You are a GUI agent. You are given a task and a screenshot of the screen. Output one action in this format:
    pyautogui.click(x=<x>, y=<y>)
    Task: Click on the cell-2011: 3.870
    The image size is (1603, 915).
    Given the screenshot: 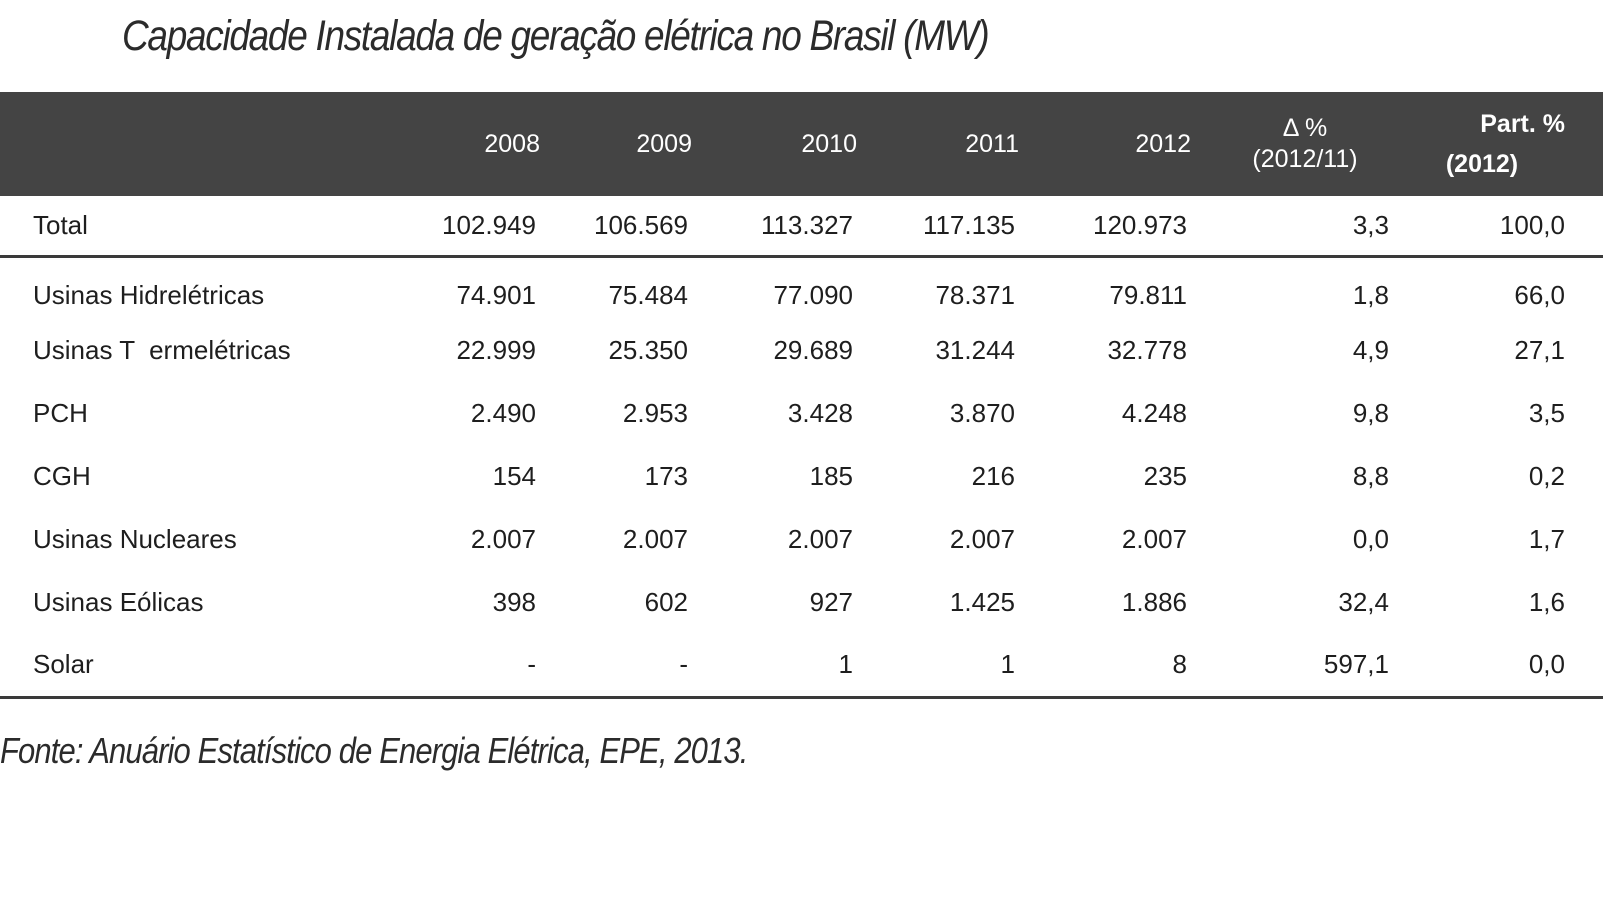 What is the action you would take?
    pyautogui.click(x=982, y=413)
    